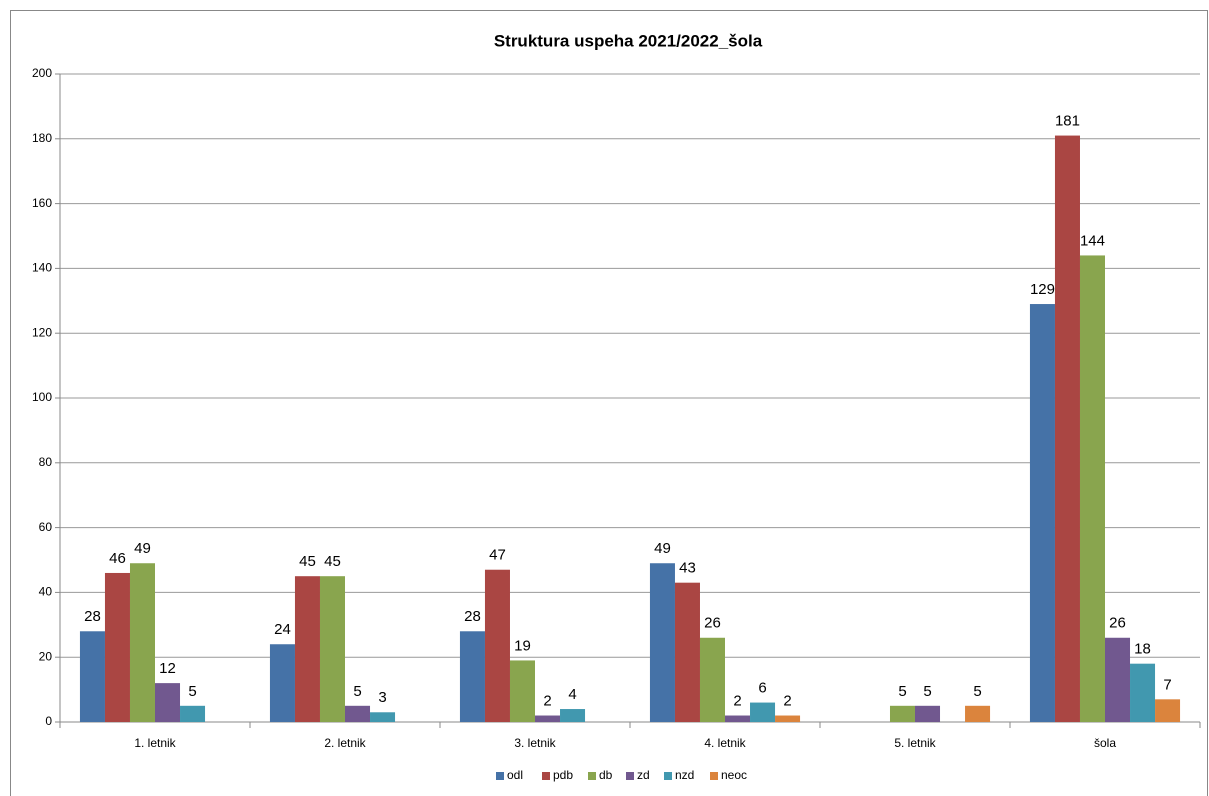 The height and width of the screenshot is (796, 1209). What do you see at coordinates (42, 397) in the screenshot?
I see `y-tick-label: 100` at bounding box center [42, 397].